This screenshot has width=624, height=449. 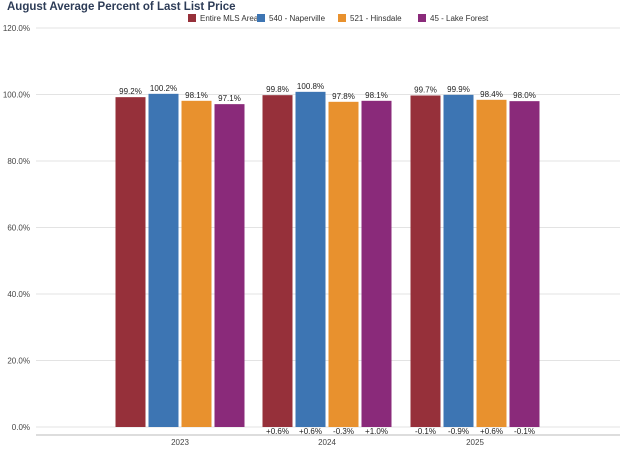 What do you see at coordinates (18, 161) in the screenshot?
I see `y-tick-label: 80.0%` at bounding box center [18, 161].